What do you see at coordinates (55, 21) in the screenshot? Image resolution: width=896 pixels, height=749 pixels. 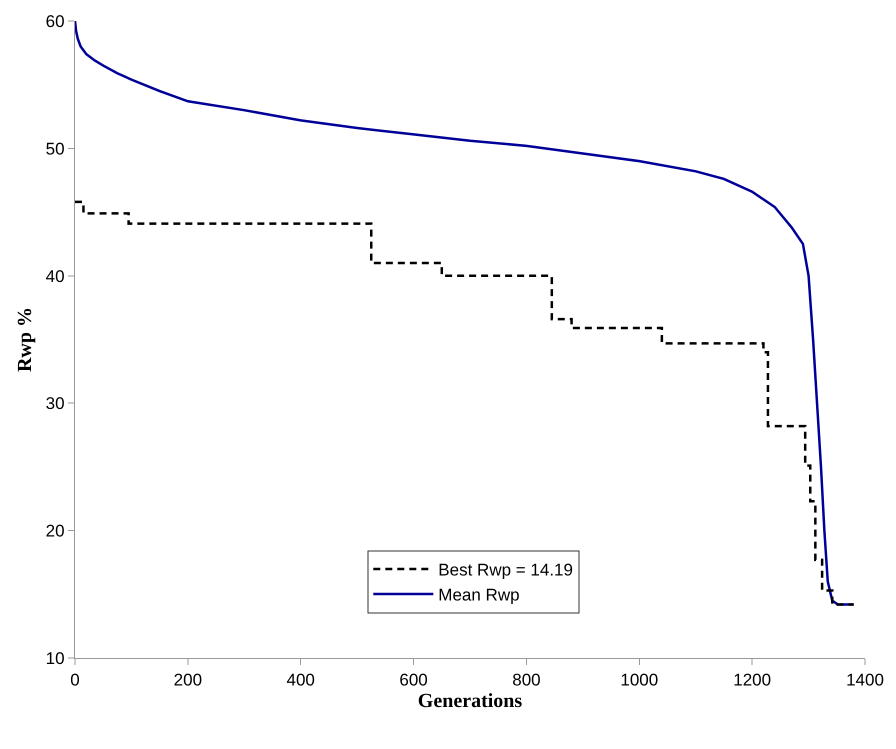 I see `y-tick-label: 60` at bounding box center [55, 21].